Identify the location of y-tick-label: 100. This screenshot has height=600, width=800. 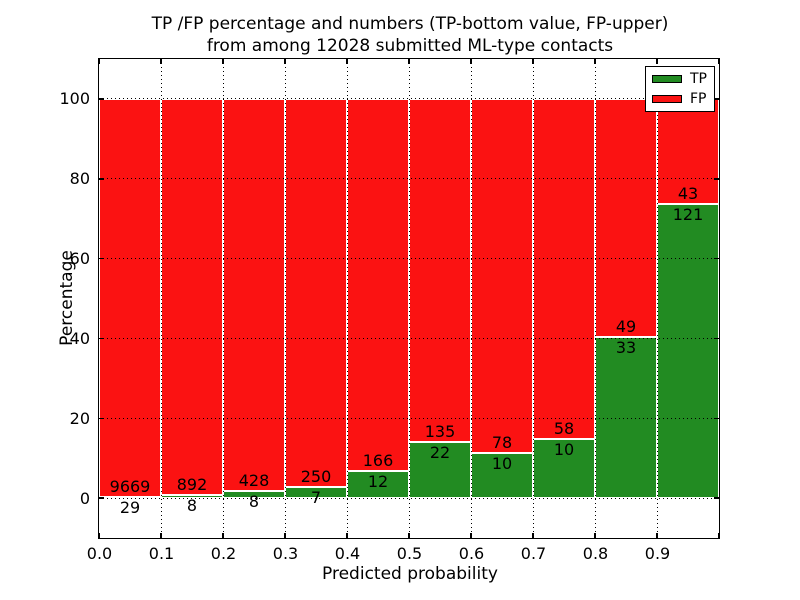
(74, 99).